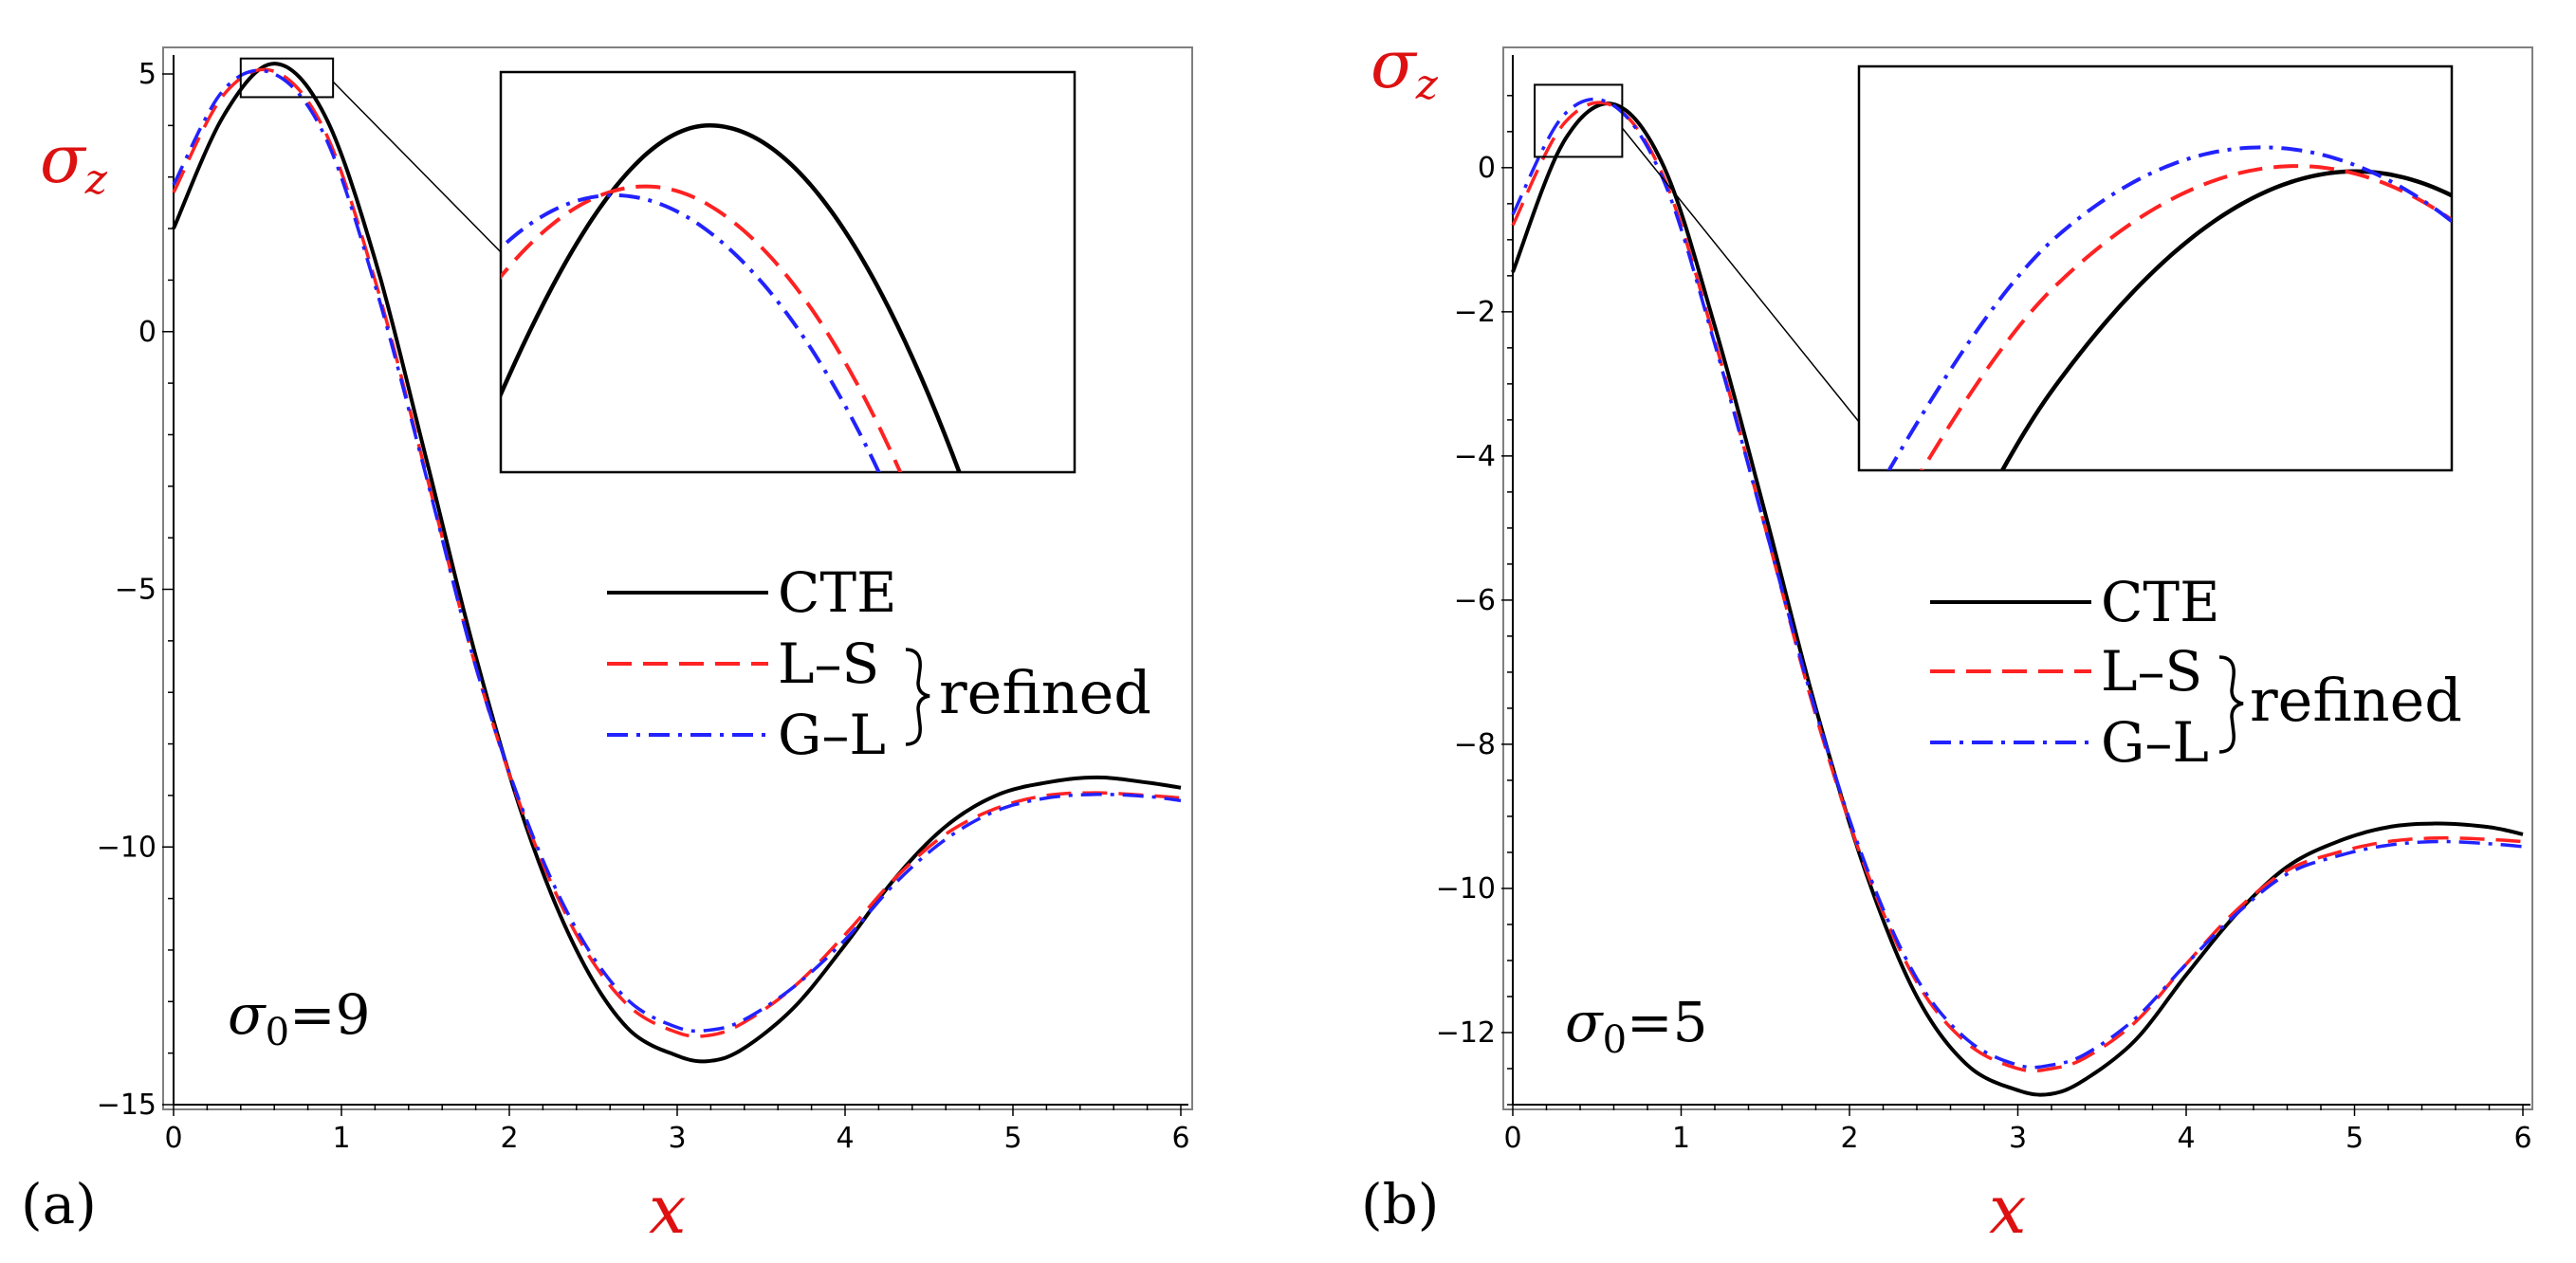 This screenshot has width=2576, height=1263. Describe the element at coordinates (1475, 312) in the screenshot. I see `y-tick-label: −2` at that location.